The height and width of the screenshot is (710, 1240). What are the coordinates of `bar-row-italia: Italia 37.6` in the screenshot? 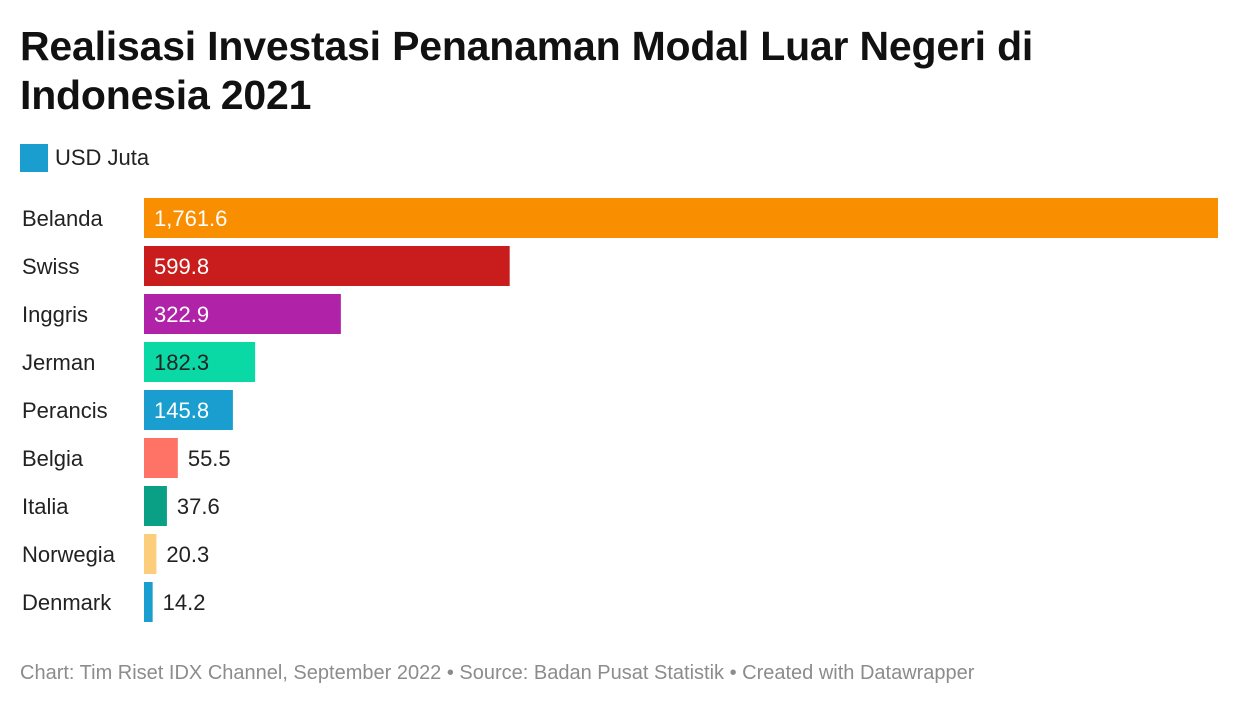 It's located at (121, 506).